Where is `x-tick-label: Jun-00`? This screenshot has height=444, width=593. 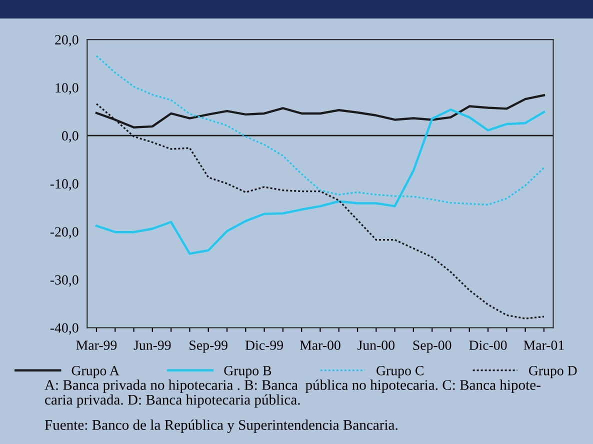
x-tick-label: Jun-00 is located at coordinates (376, 345).